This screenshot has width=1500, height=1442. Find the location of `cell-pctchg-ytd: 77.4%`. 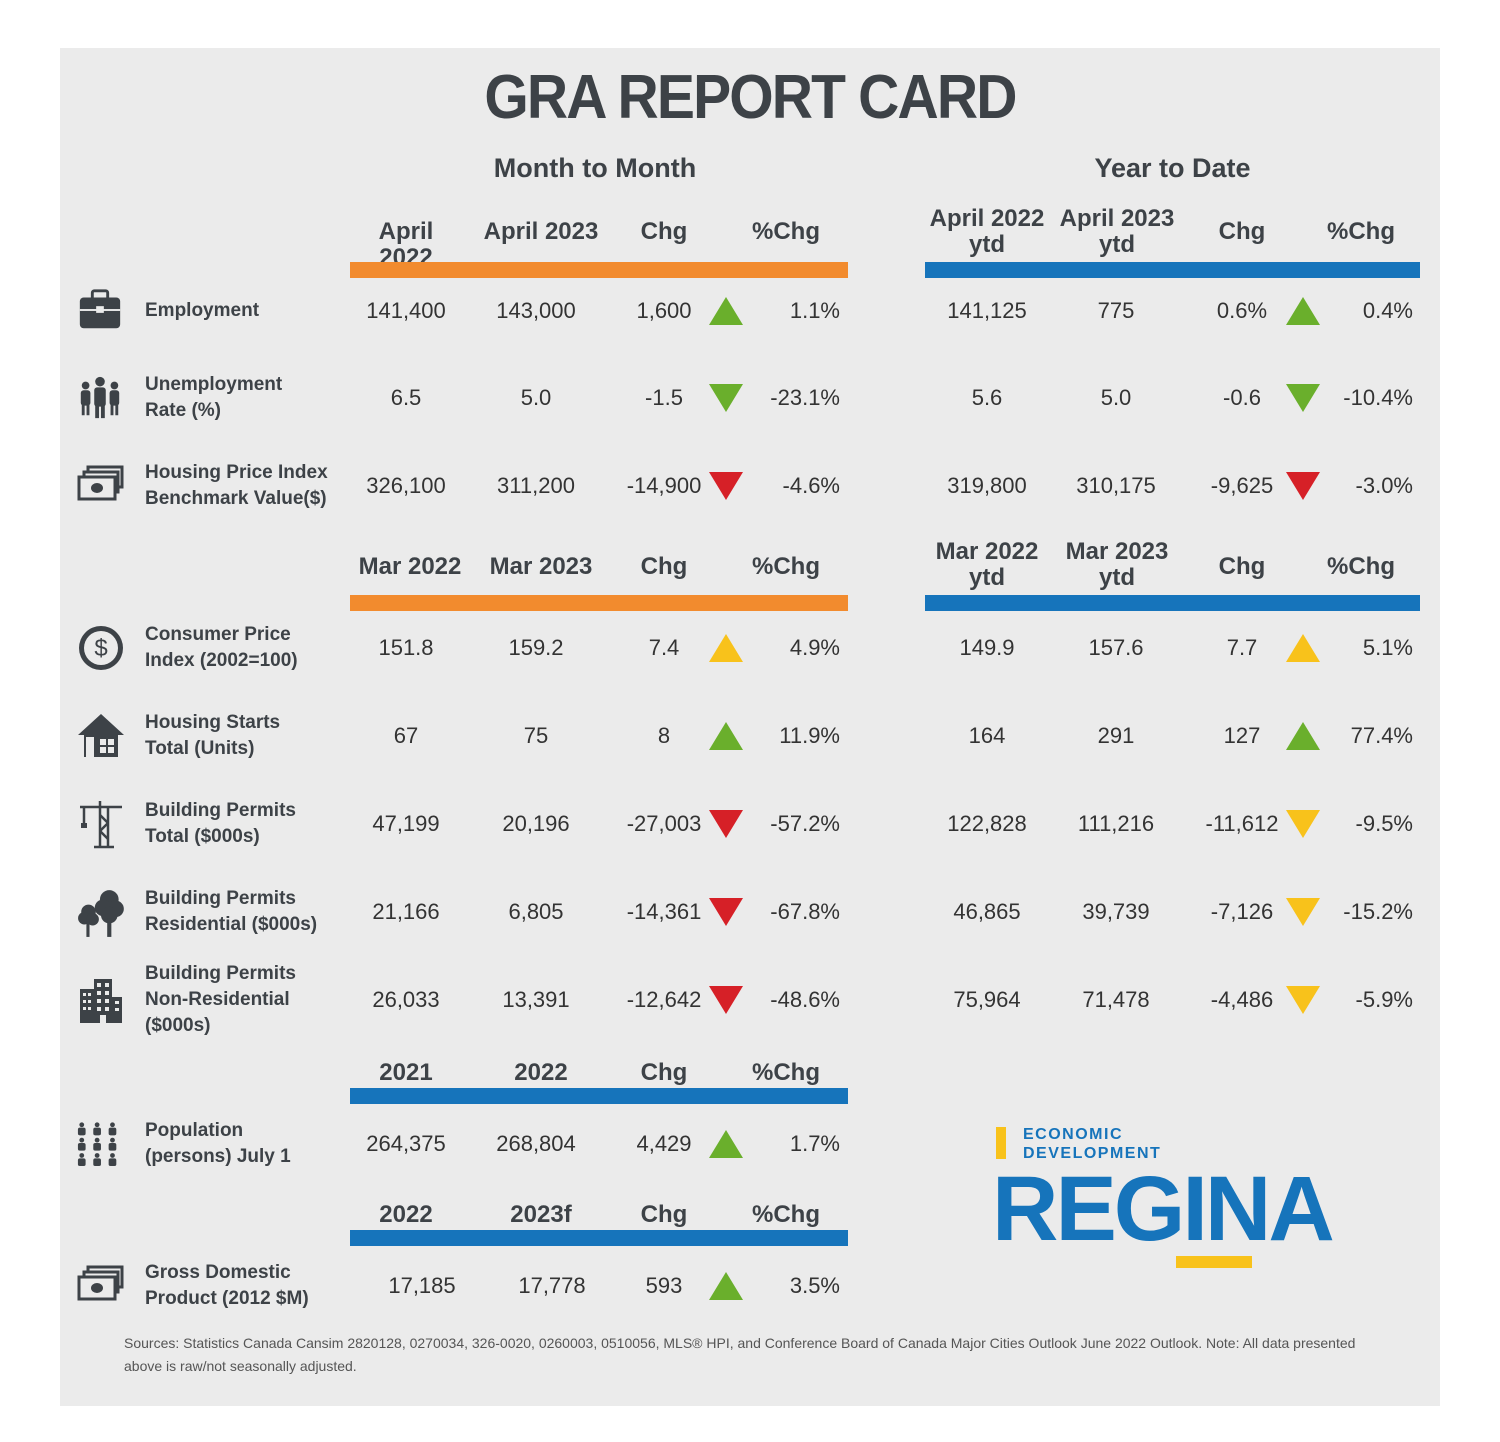

cell-pctchg-ytd: 77.4% is located at coordinates (1381, 735).